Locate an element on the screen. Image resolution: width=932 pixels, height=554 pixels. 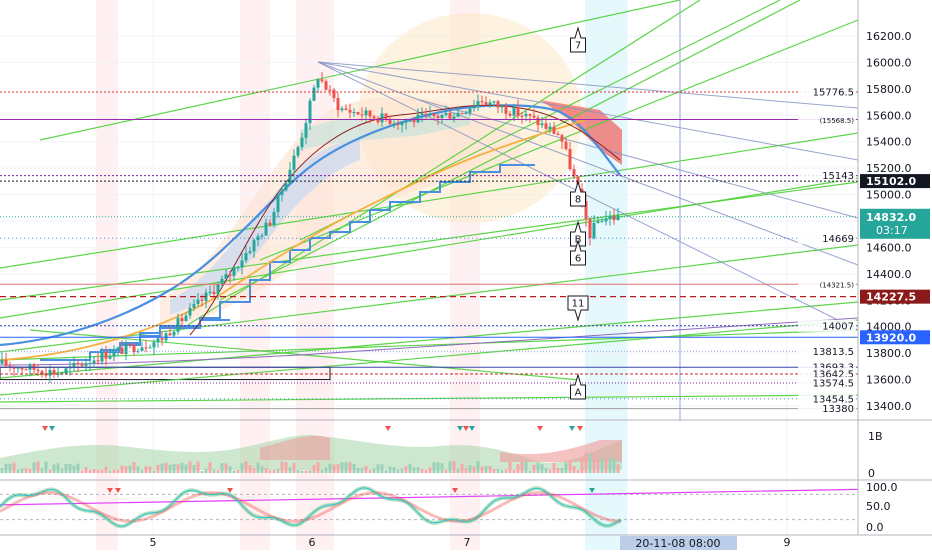
last-price-badge is located at coordinates (895, 223).